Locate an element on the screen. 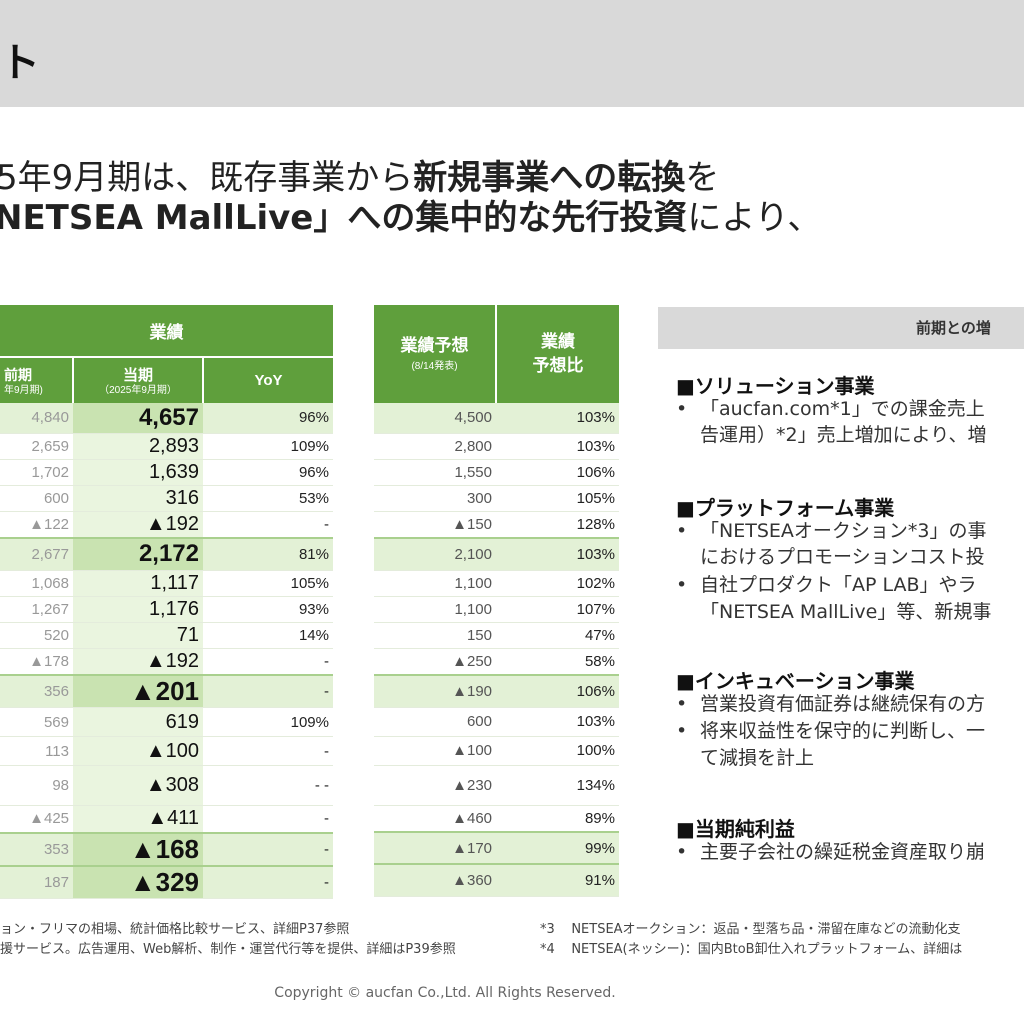  table-row: 4,840 4,657 96% is located at coordinates (166, 418).